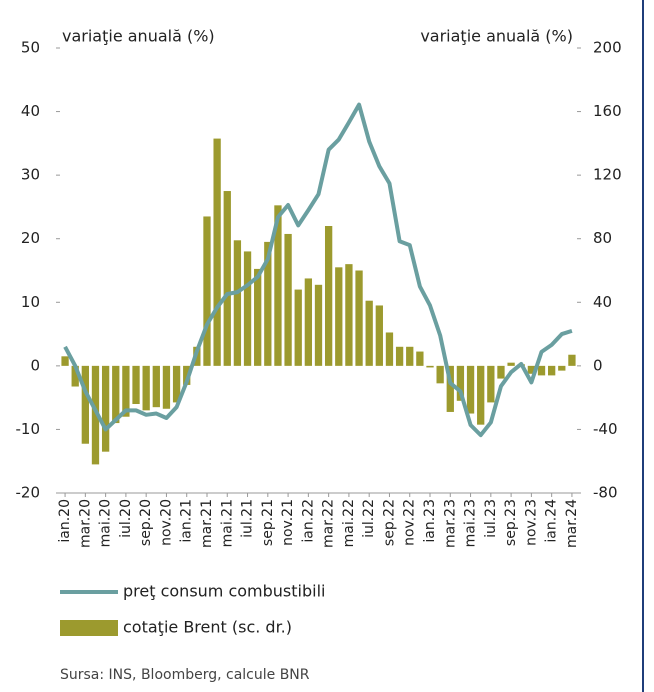  What do you see at coordinates (369, 518) in the screenshot?
I see `x-tick-label: iul.22` at bounding box center [369, 518].